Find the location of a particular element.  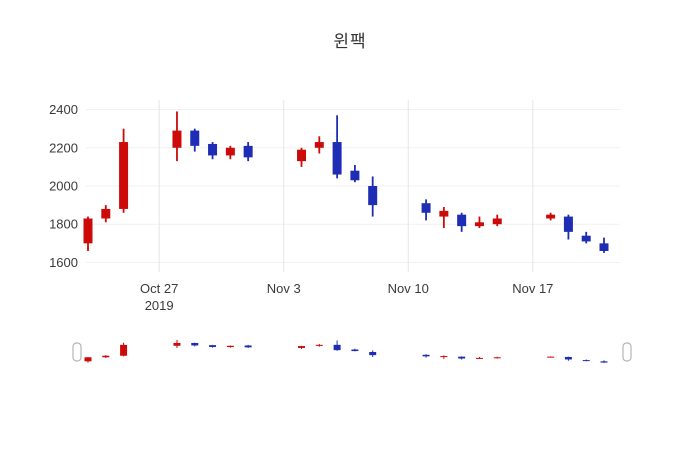

x-tick-label: Nov 10 is located at coordinates (408, 288).